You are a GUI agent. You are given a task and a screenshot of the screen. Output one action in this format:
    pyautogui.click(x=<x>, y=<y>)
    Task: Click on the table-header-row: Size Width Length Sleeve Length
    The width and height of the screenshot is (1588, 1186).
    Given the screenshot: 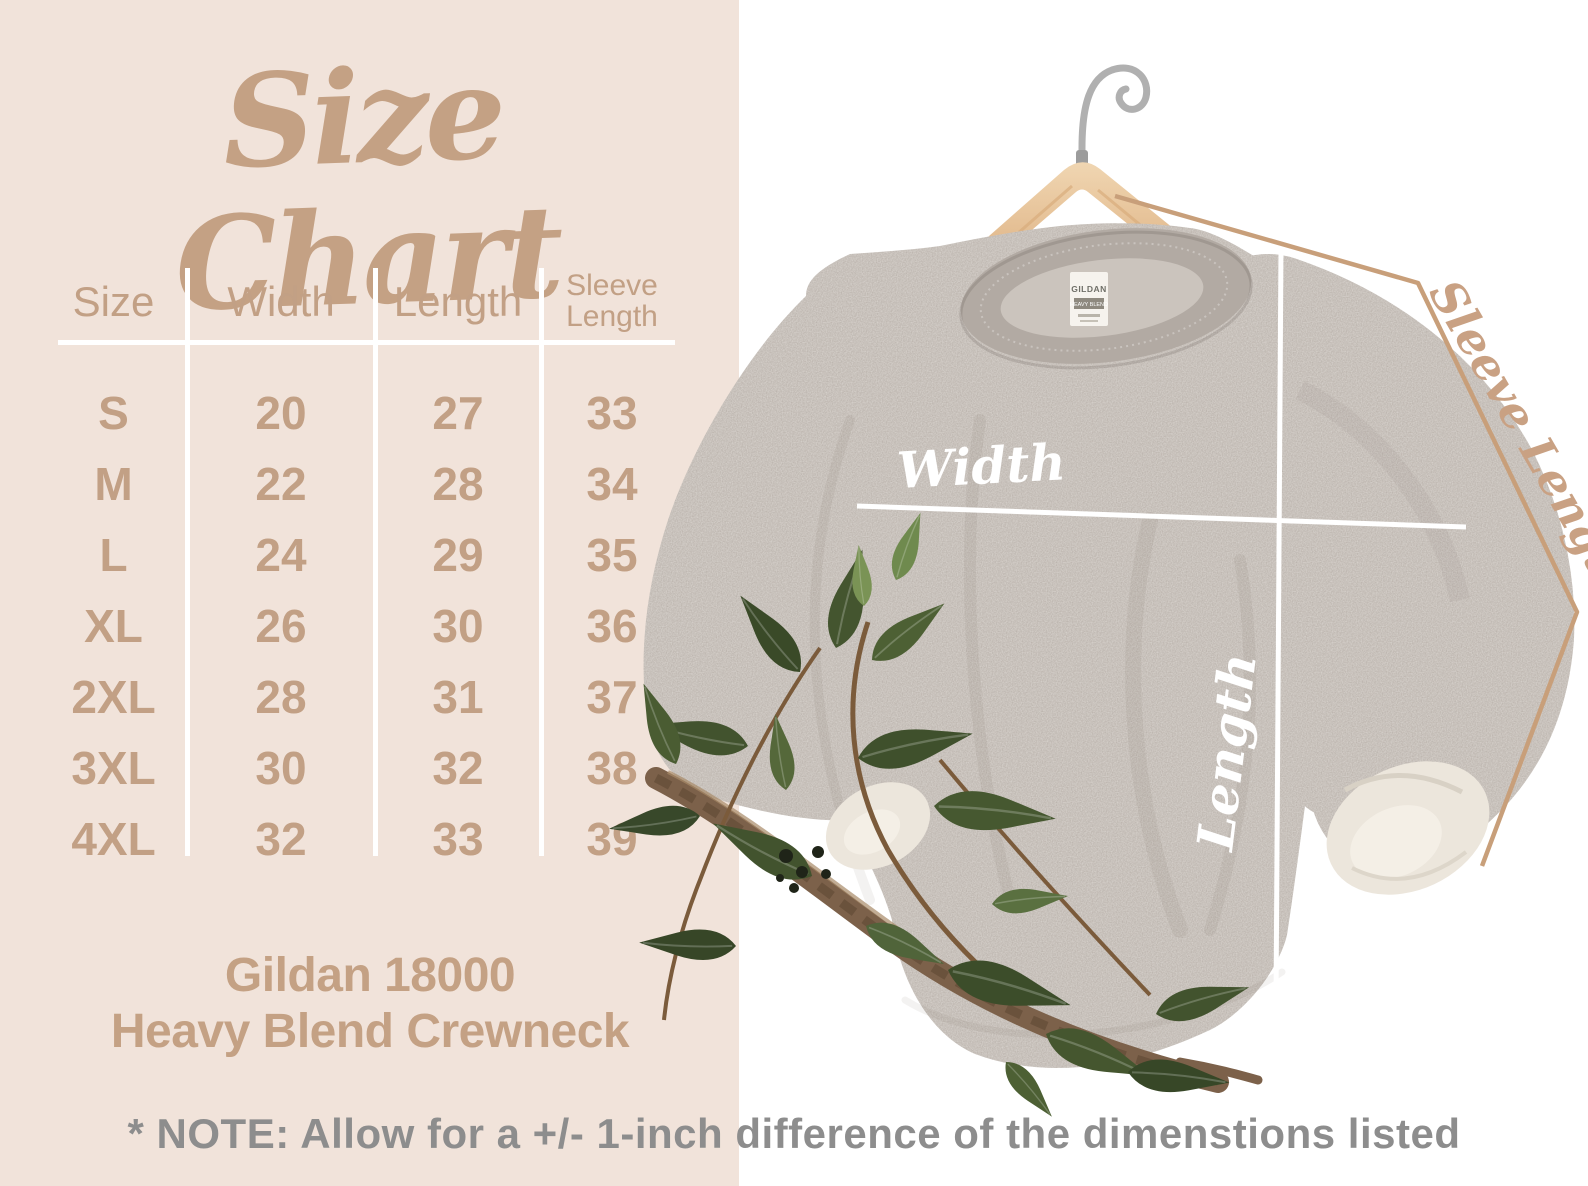 What is the action you would take?
    pyautogui.click(x=361, y=302)
    